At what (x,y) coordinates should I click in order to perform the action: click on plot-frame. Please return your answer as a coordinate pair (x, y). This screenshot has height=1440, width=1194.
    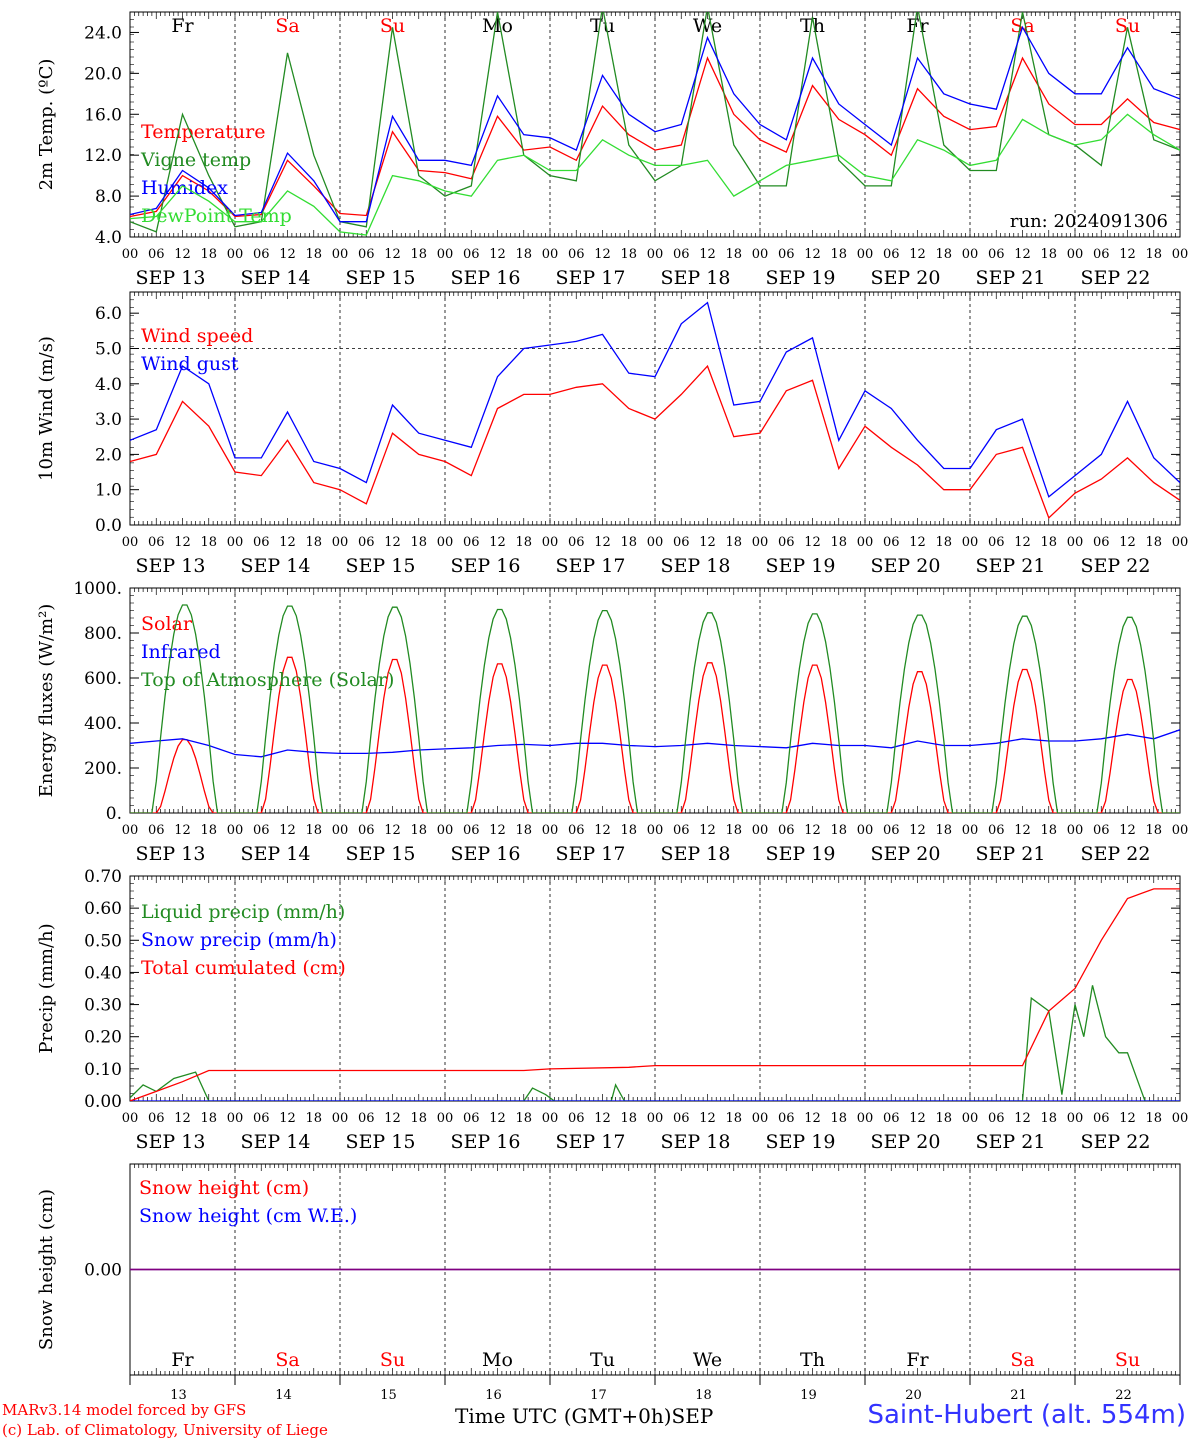
    Looking at the image, I should click on (655, 700).